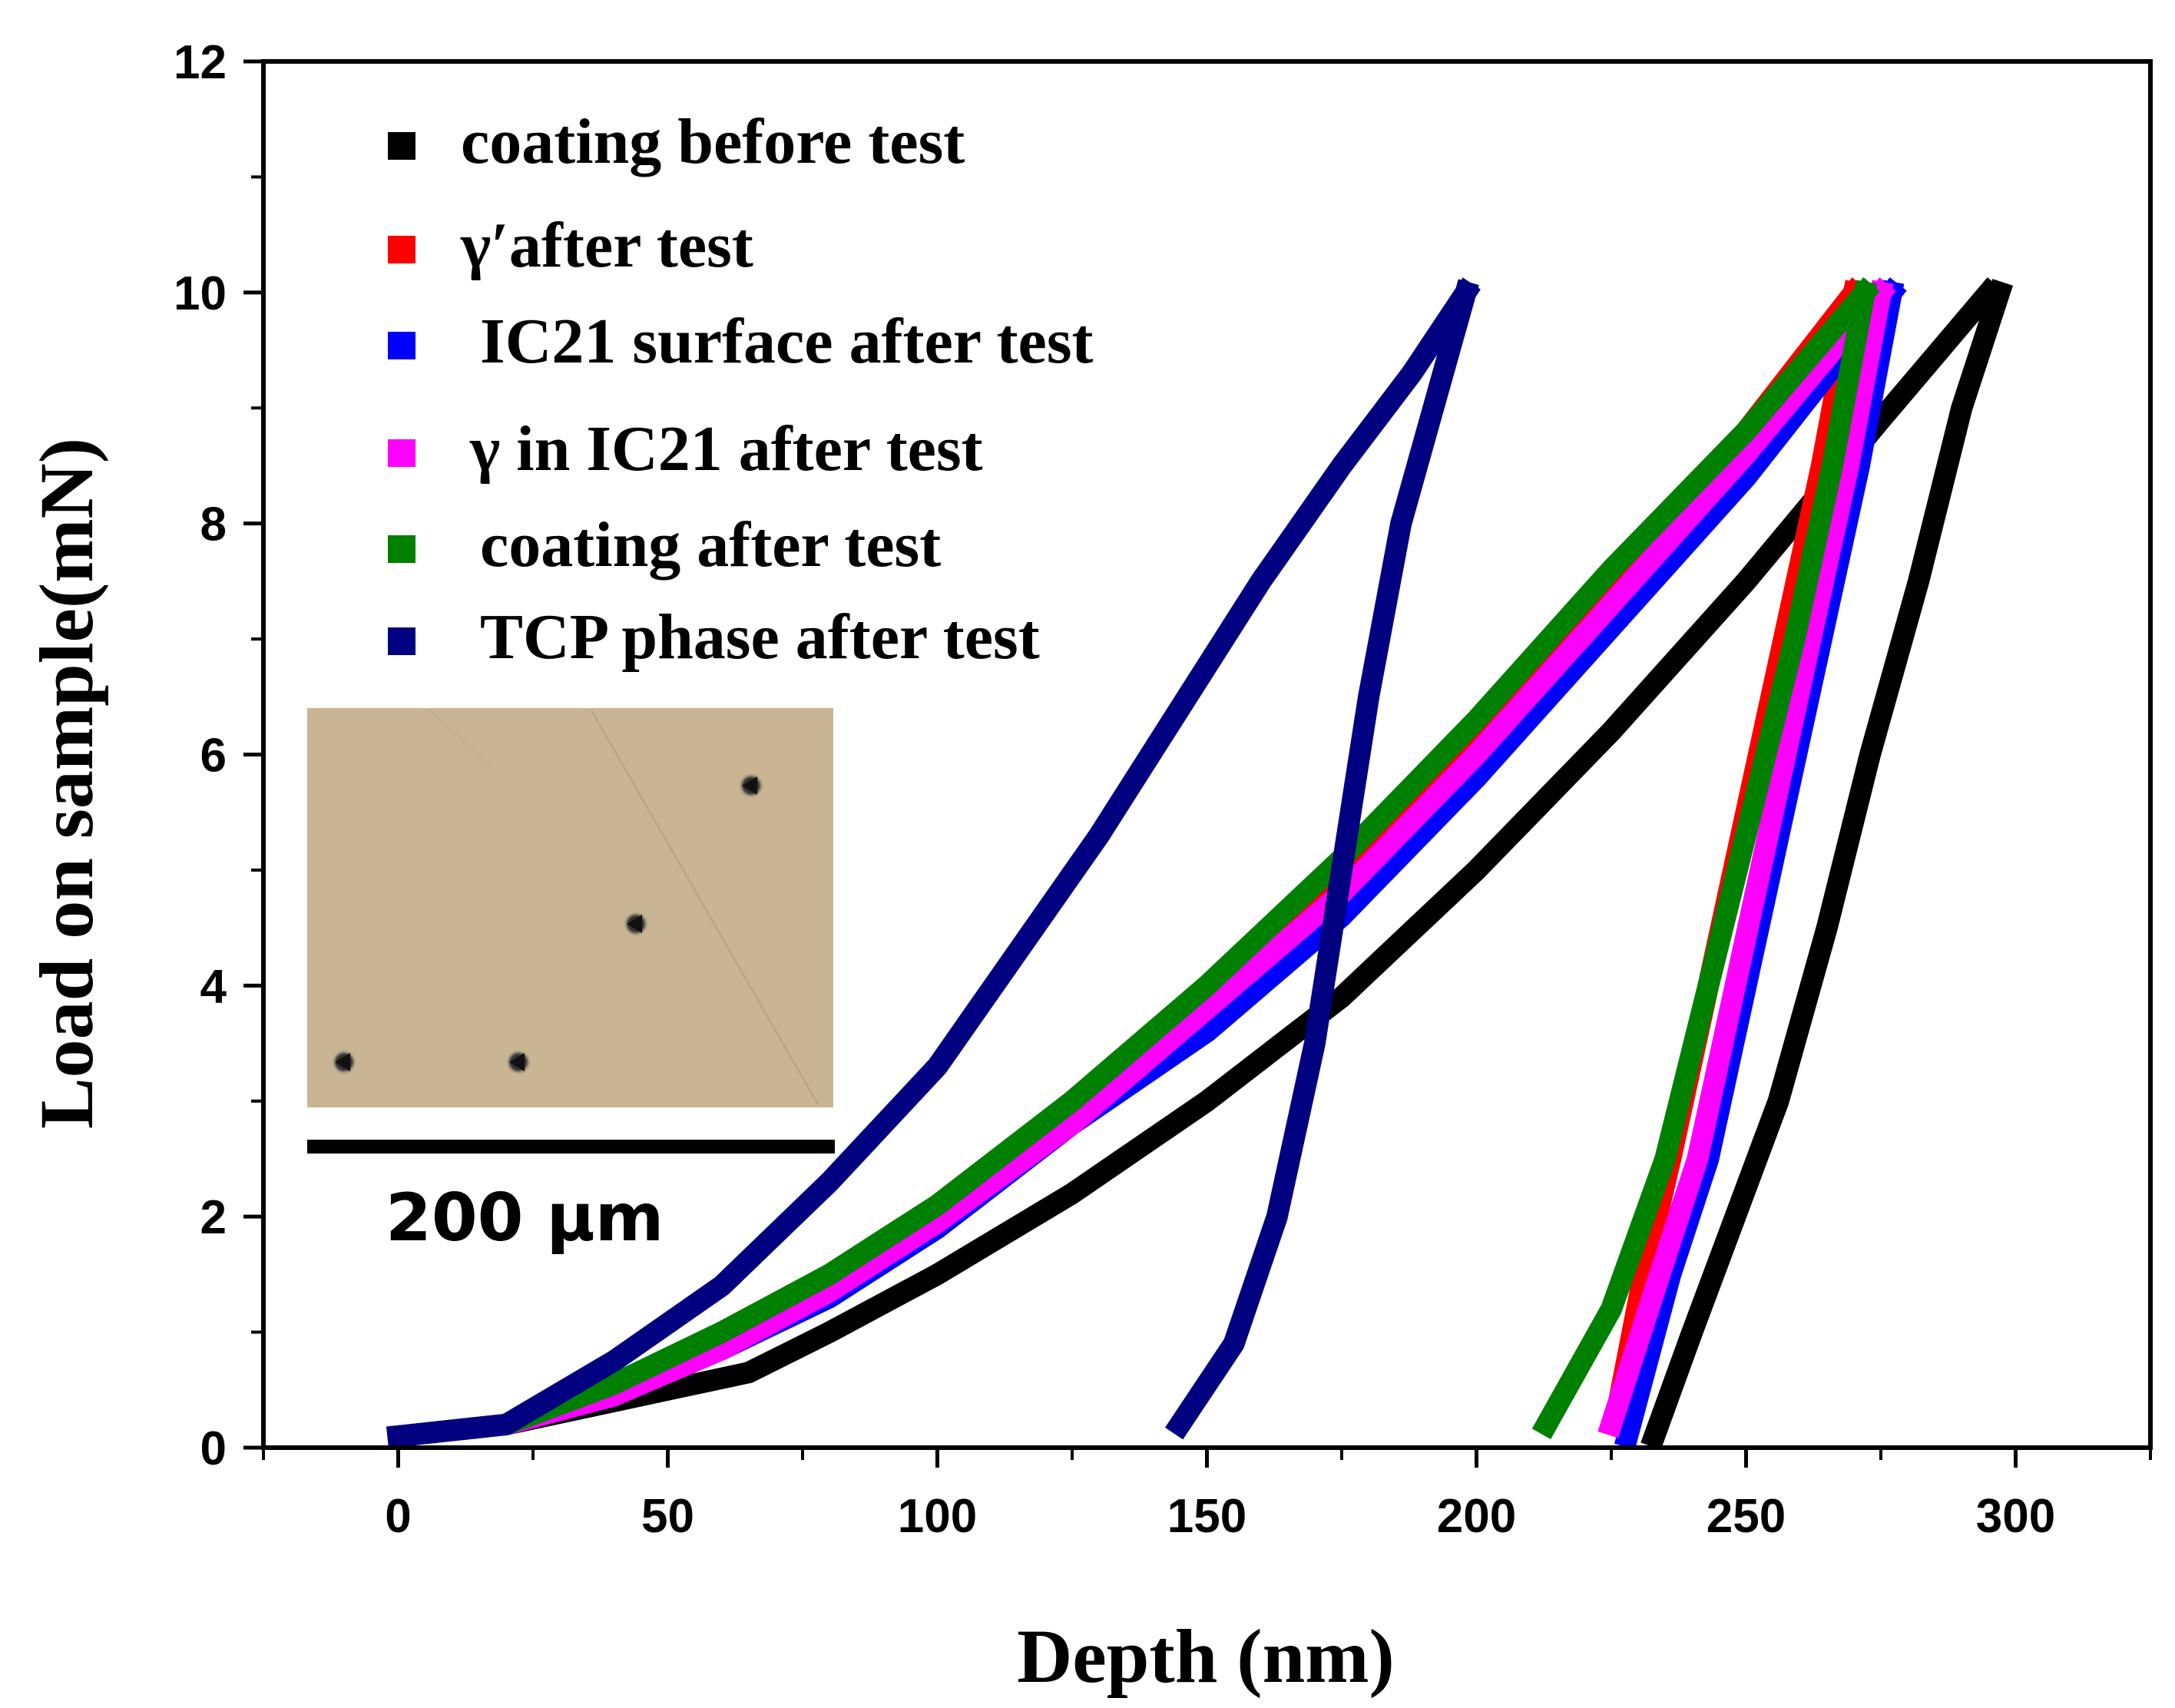 This screenshot has width=2175, height=1708. What do you see at coordinates (1321, 859) in the screenshot?
I see `series-line-unloading-tcp-phase-after-test` at bounding box center [1321, 859].